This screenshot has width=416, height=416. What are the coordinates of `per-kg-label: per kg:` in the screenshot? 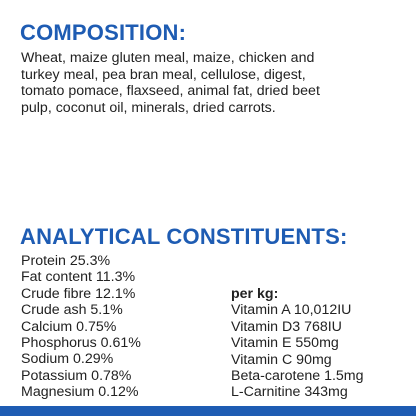 It's located at (255, 294).